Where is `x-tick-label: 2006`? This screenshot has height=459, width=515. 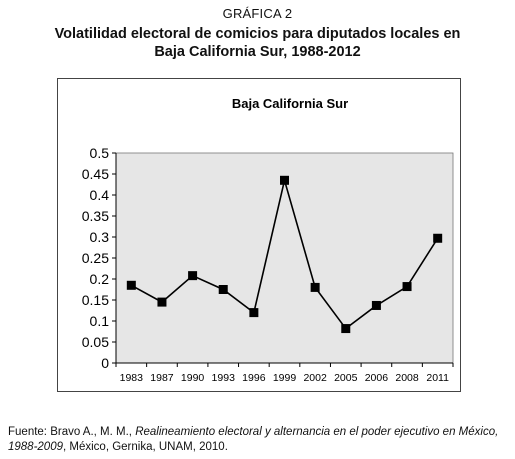 x-tick-label: 2006 is located at coordinates (377, 378).